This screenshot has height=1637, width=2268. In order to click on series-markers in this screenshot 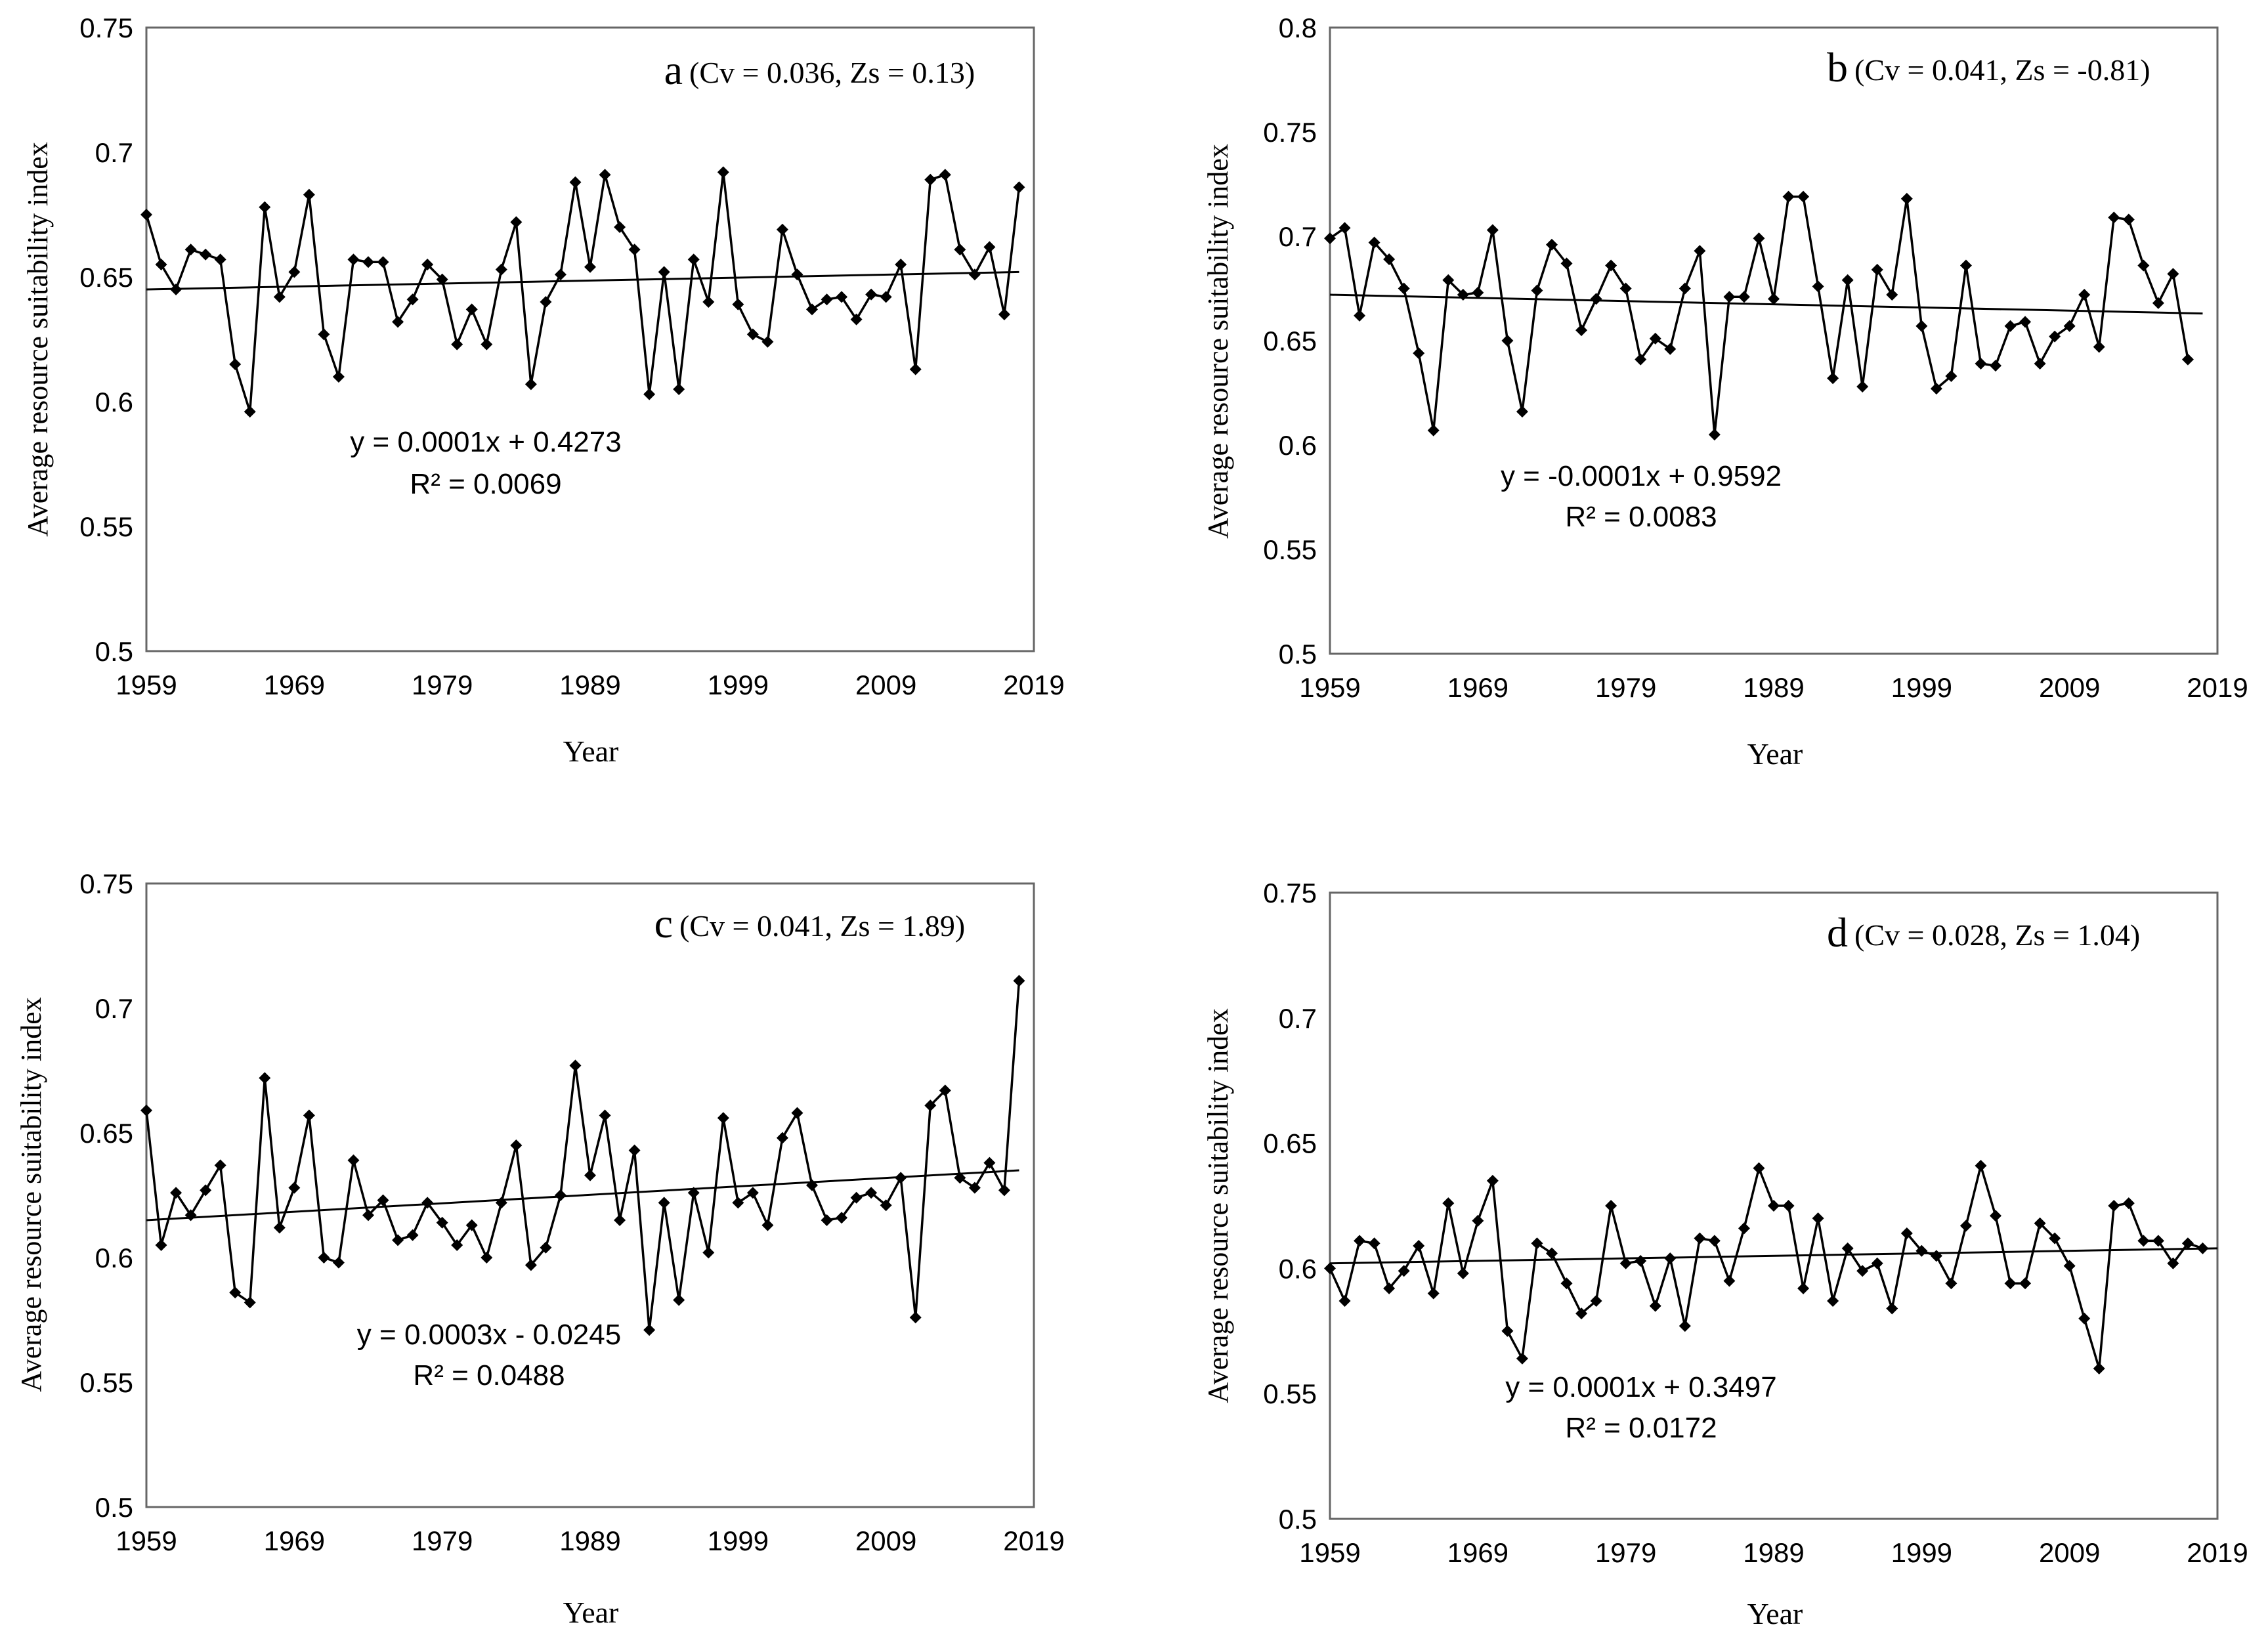, I will do `click(1759, 315)`.